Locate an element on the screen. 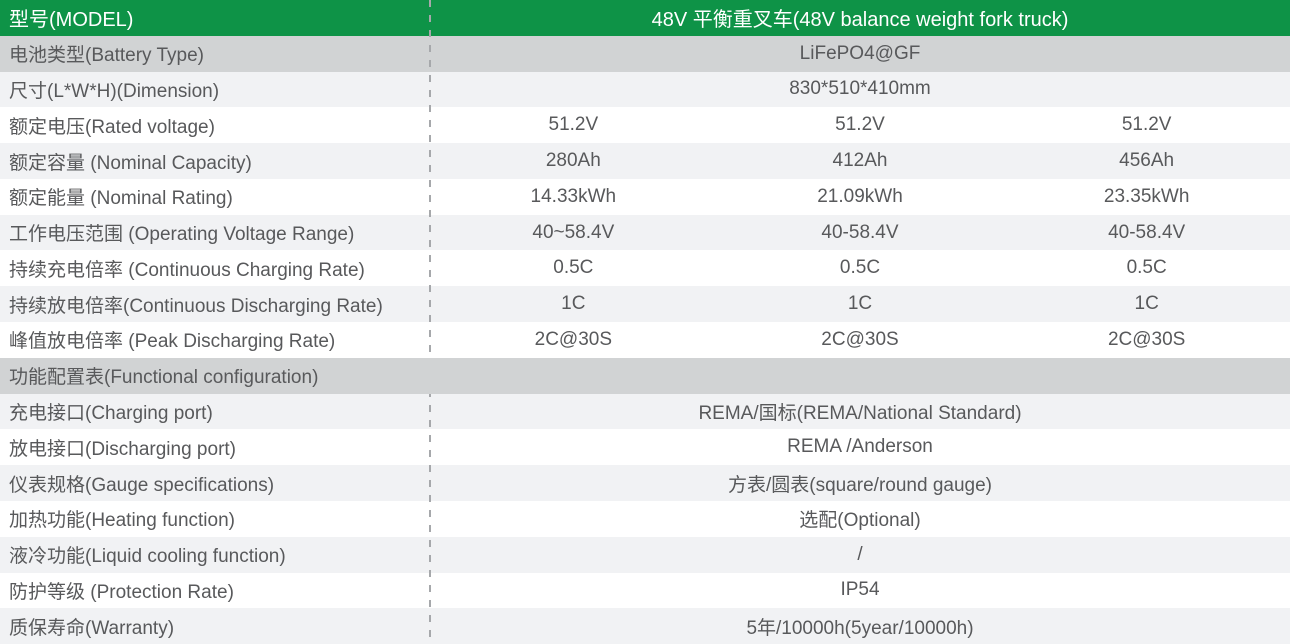 The height and width of the screenshot is (644, 1290). row-value: / is located at coordinates (860, 554).